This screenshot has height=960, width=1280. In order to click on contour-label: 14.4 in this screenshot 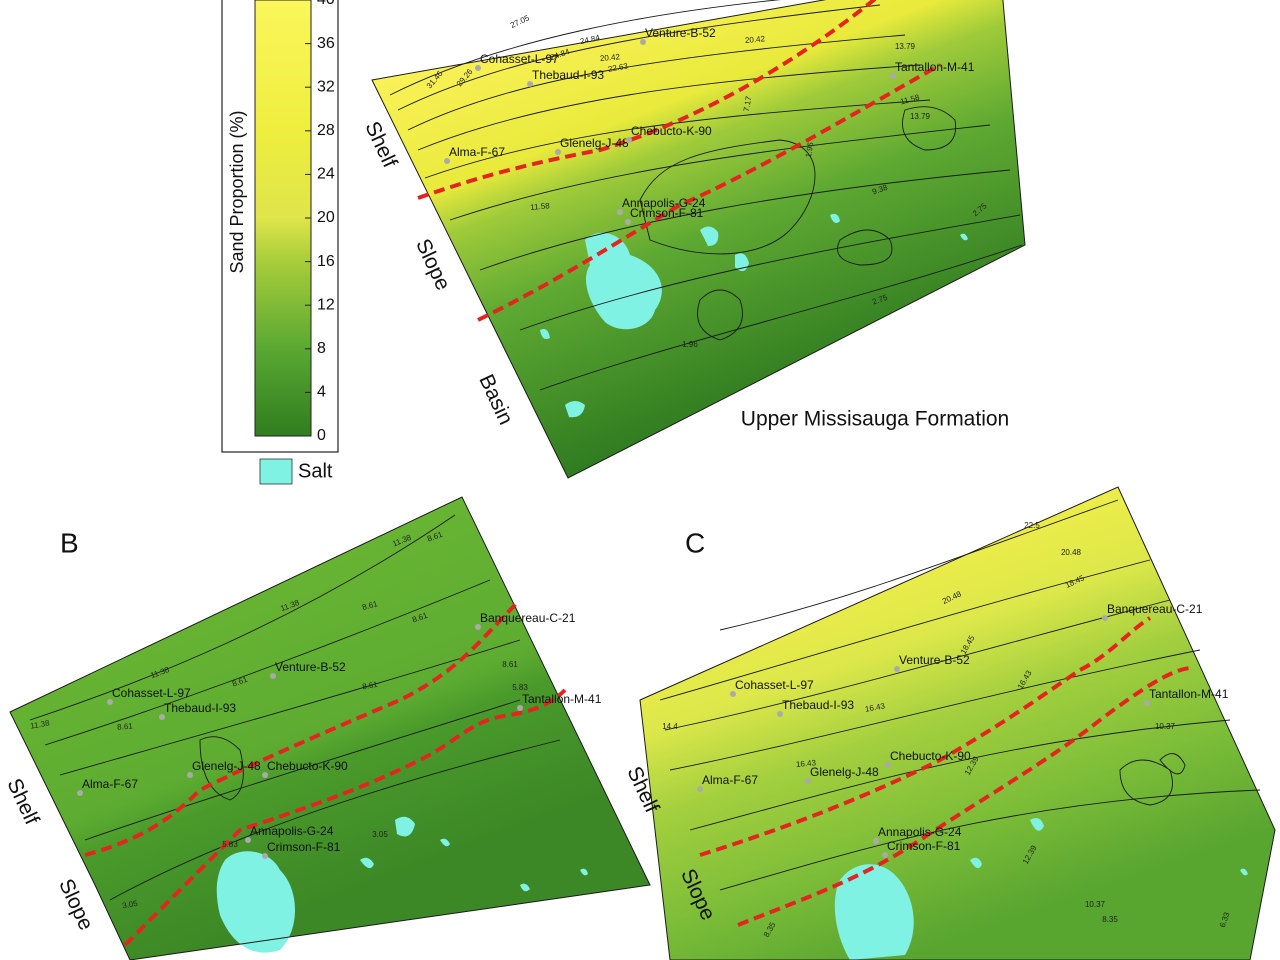, I will do `click(670, 726)`.